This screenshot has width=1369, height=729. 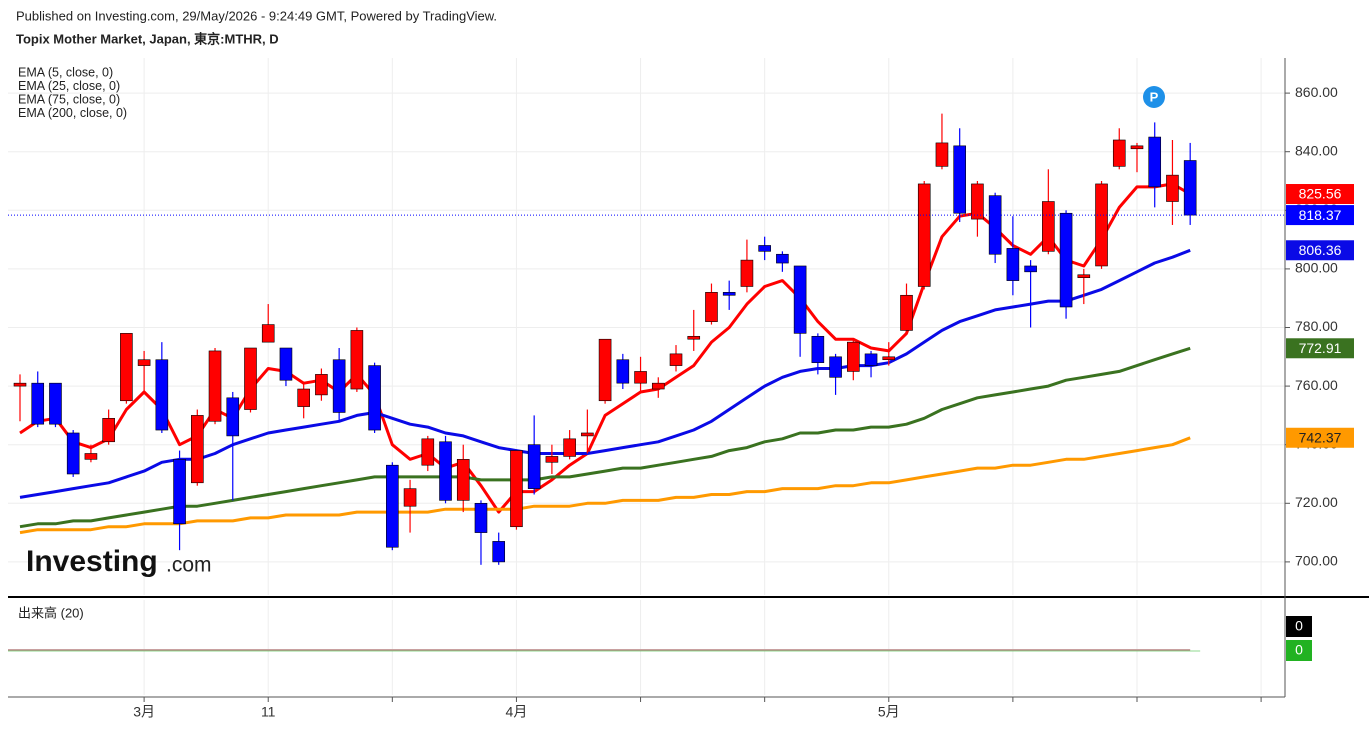 I want to click on volume-title: 出来高 (20), so click(x=51, y=612).